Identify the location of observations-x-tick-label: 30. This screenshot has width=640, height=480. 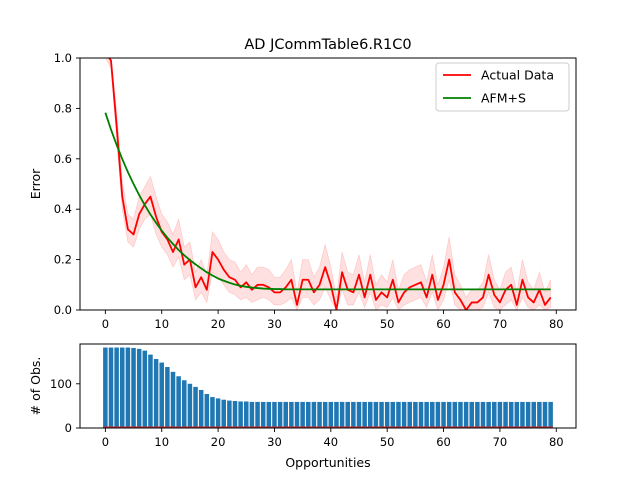
(274, 442).